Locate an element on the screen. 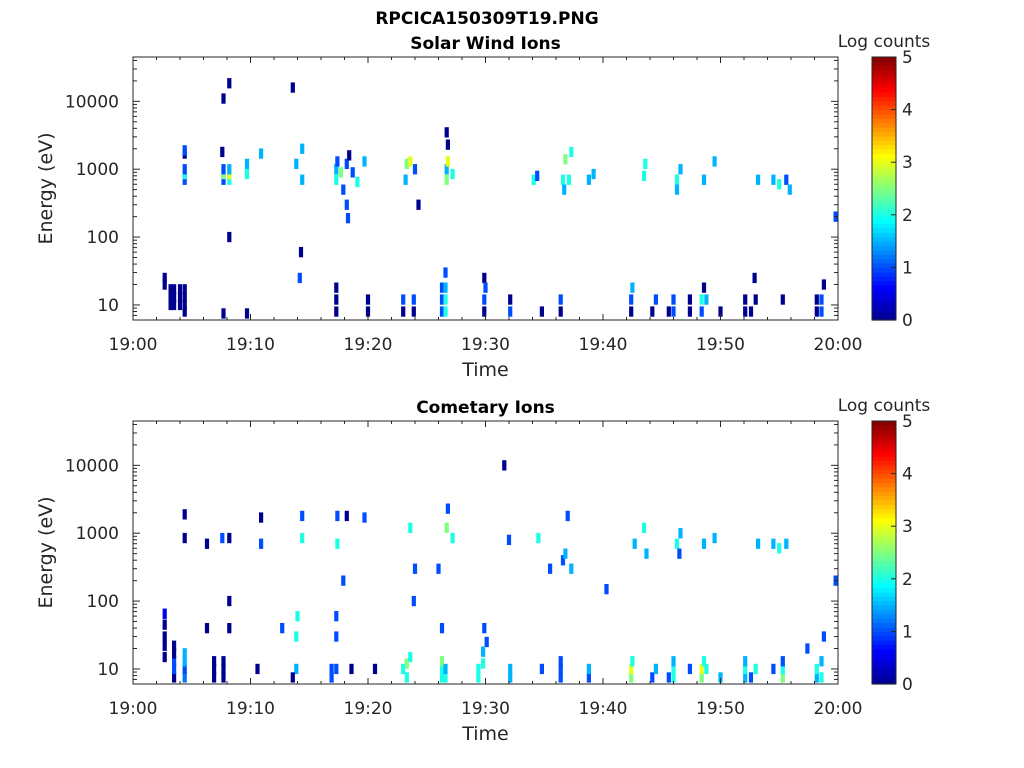 The width and height of the screenshot is (1024, 768). x-axis-label: Time is located at coordinates (485, 734).